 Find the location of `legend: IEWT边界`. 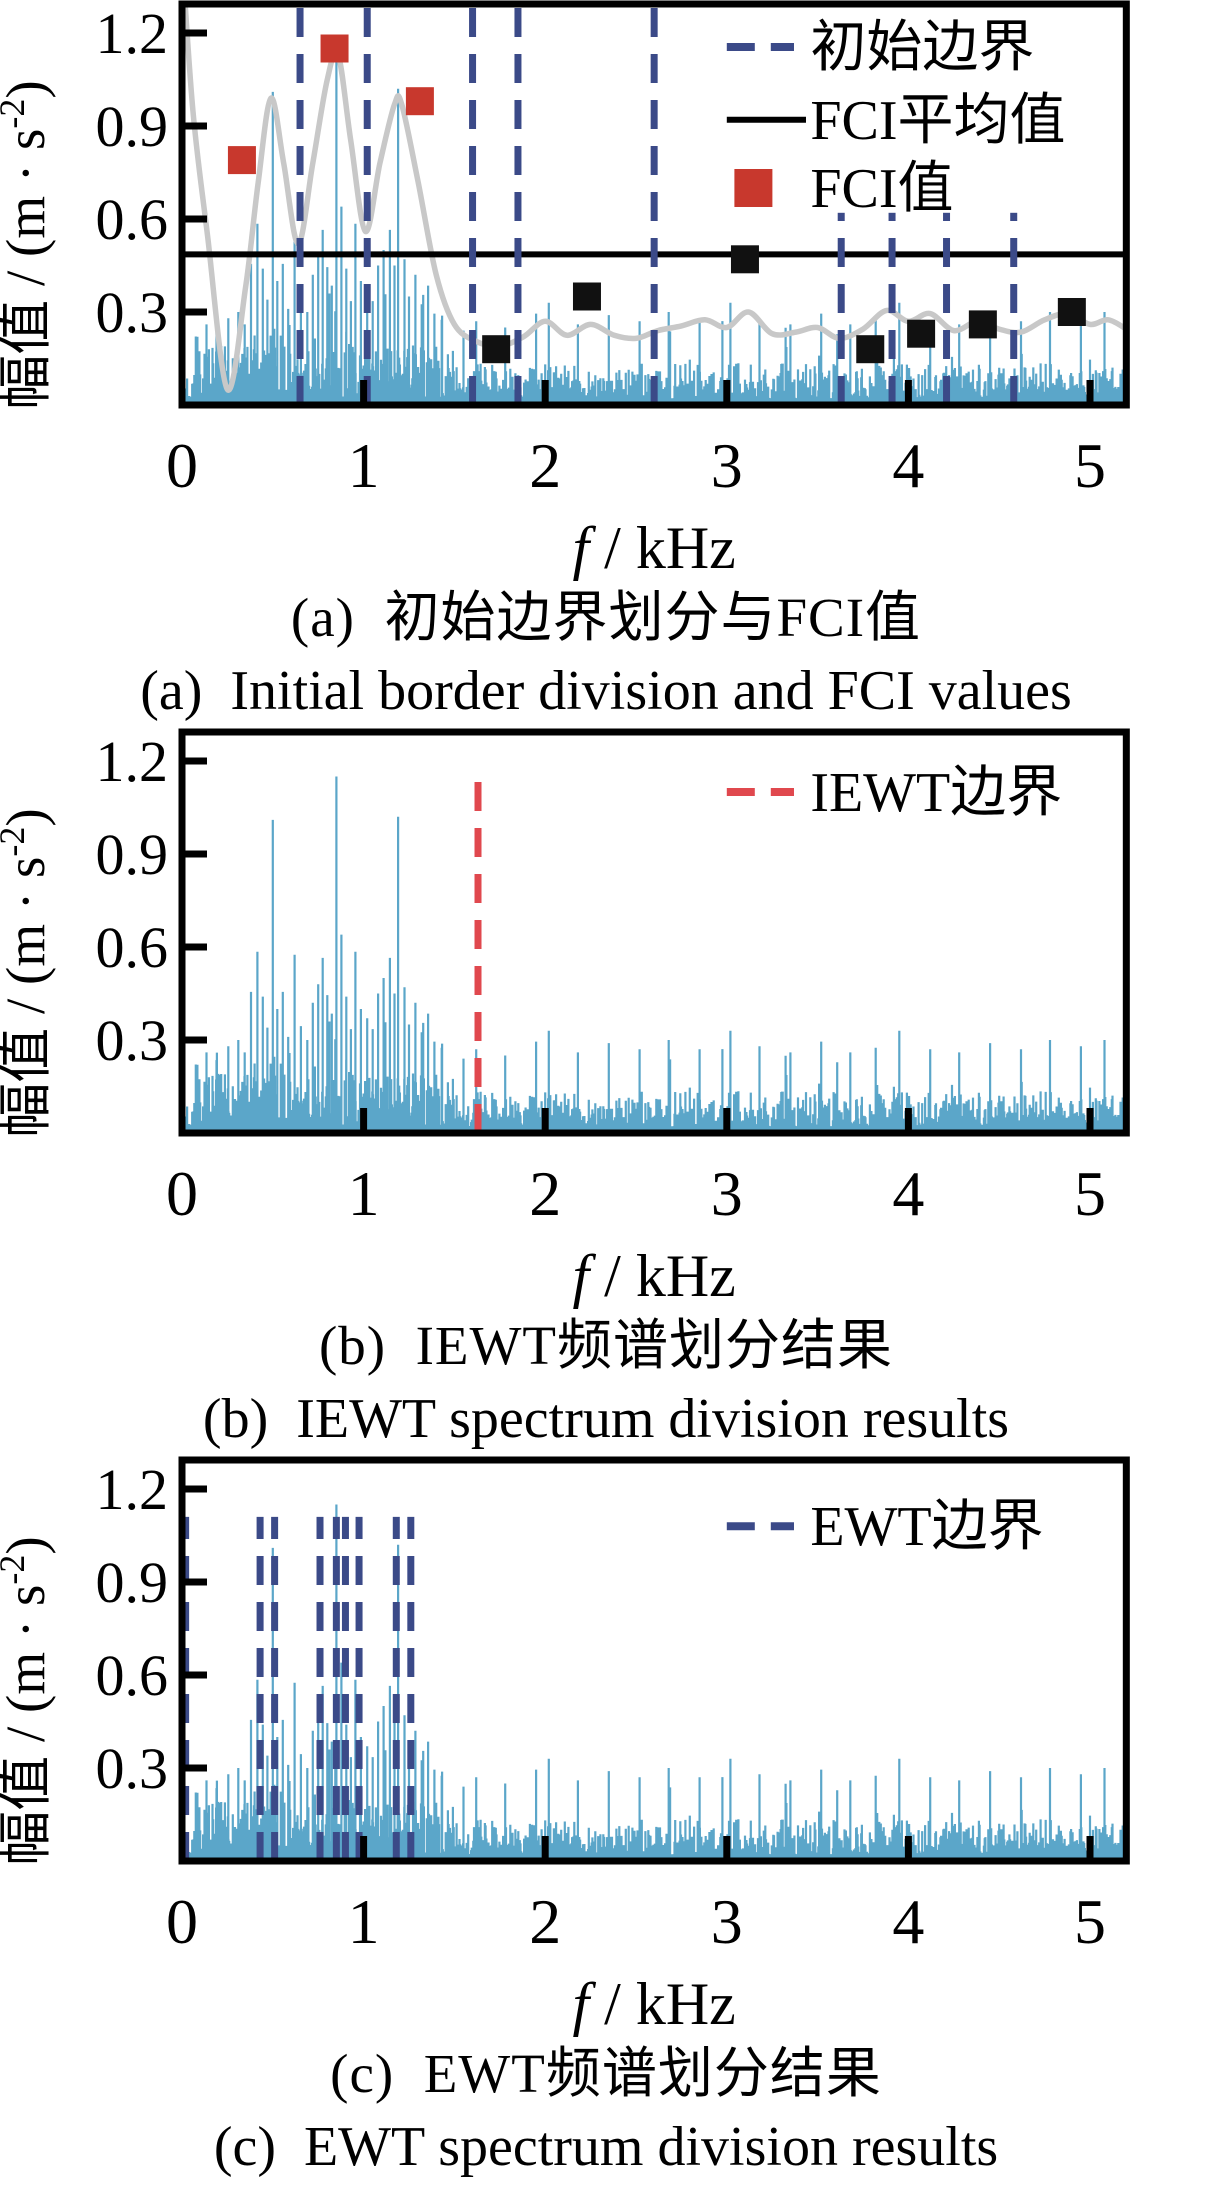

legend: IEWT边界 is located at coordinates (894, 793).